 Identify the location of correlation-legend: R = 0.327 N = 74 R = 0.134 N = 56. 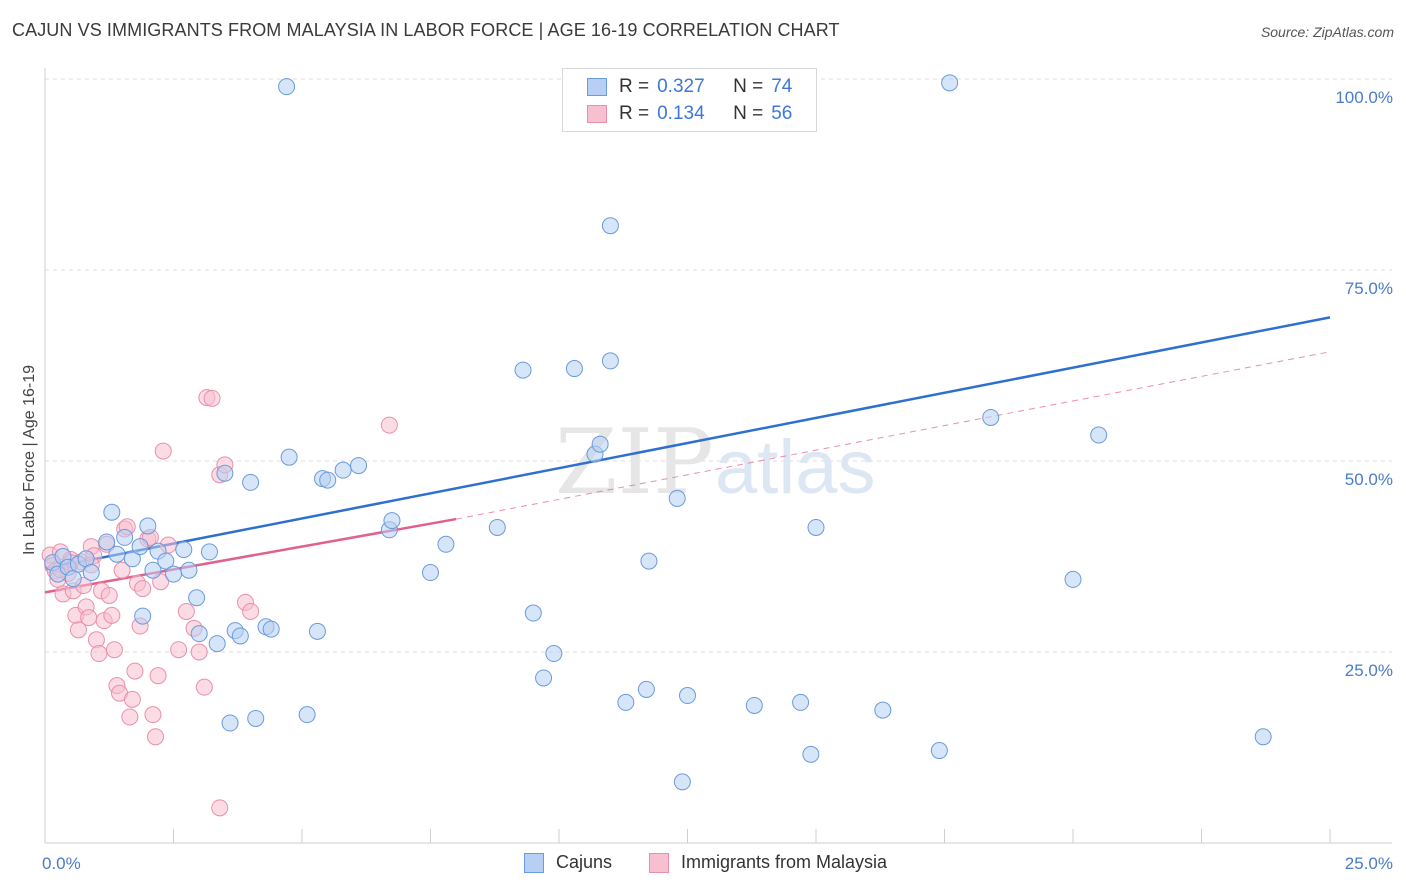
(689, 100).